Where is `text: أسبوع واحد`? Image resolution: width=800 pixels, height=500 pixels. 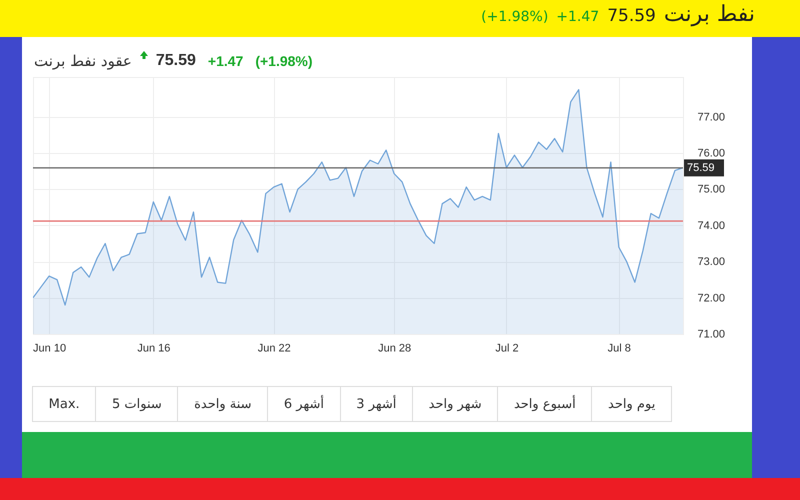 text: أسبوع واحد is located at coordinates (544, 404).